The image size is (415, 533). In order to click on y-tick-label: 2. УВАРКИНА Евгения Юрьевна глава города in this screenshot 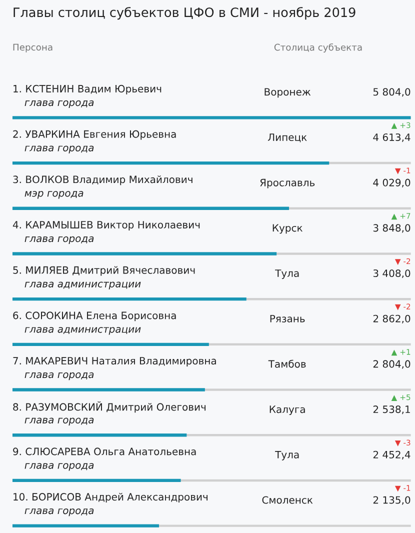, I will do `click(94, 142)`.